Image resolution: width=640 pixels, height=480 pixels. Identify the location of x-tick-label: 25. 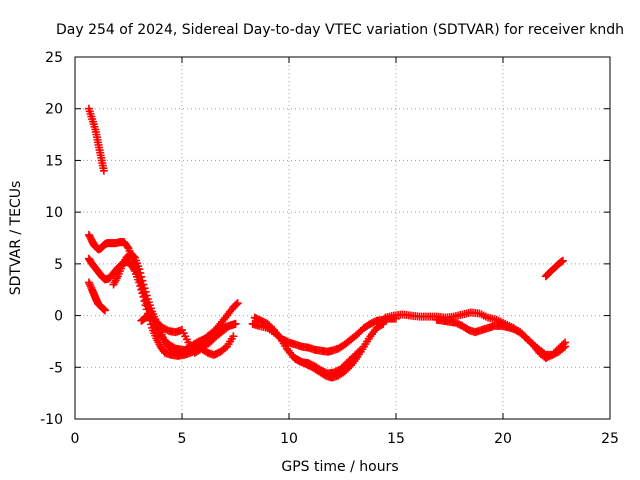
(610, 439).